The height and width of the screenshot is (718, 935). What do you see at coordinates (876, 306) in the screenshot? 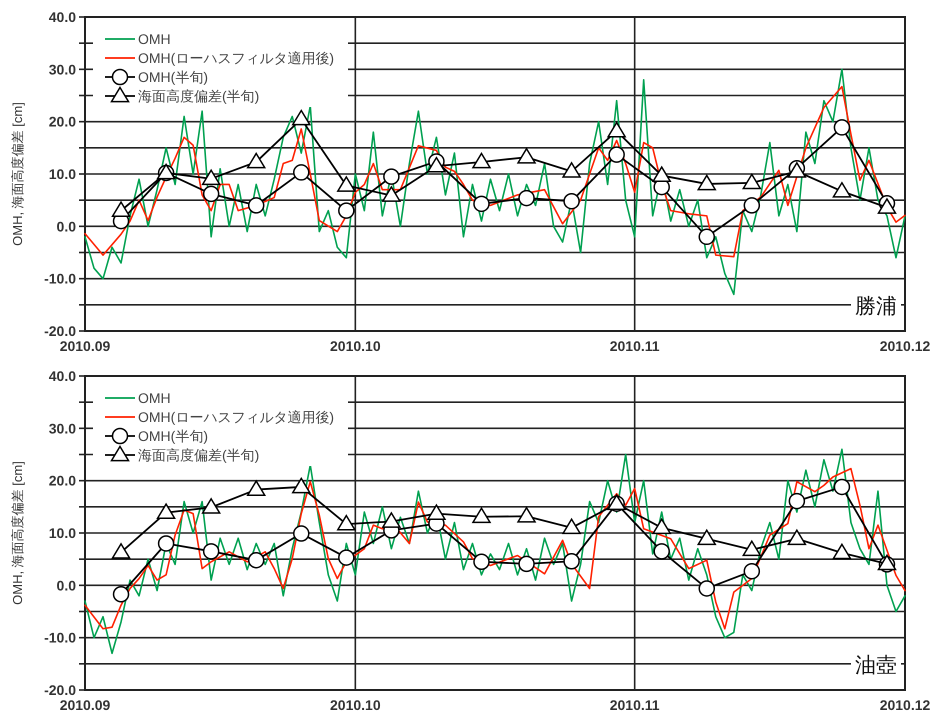
I see `annotation: 勝浦` at bounding box center [876, 306].